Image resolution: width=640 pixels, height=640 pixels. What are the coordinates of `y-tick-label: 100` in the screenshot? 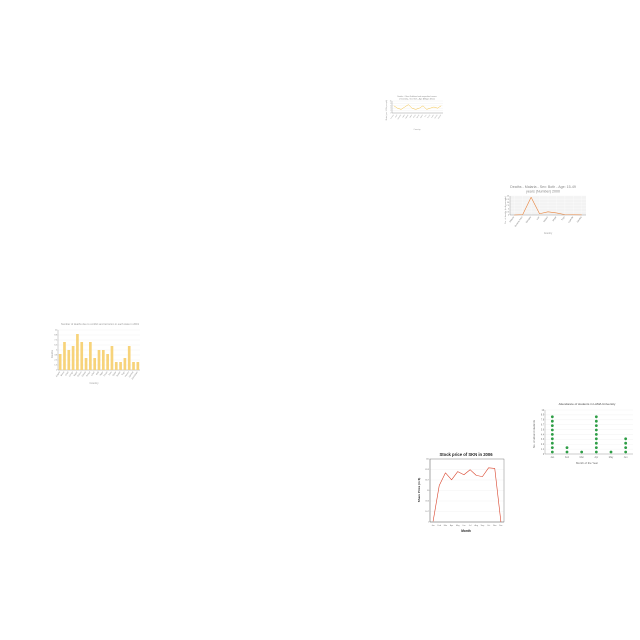 It's located at (428, 460).